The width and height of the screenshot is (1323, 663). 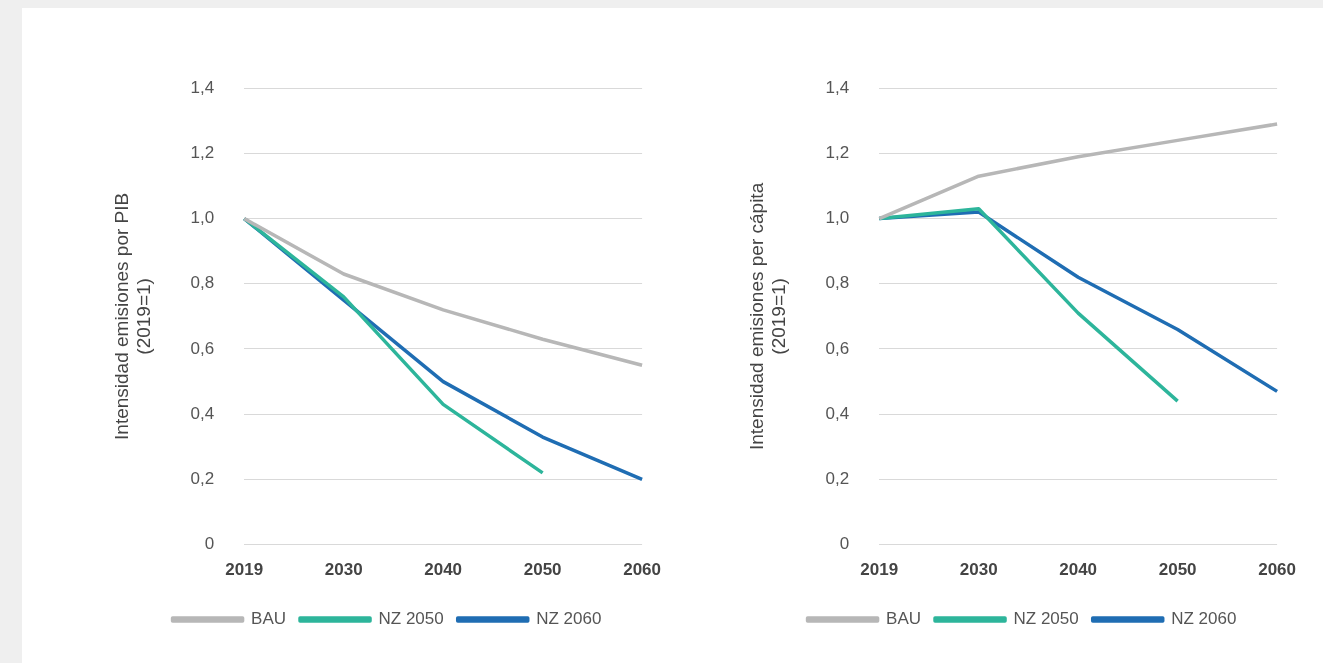 What do you see at coordinates (767, 316) in the screenshot?
I see `y-axis-title: Intensidad emisiones per cápita (2019=1)` at bounding box center [767, 316].